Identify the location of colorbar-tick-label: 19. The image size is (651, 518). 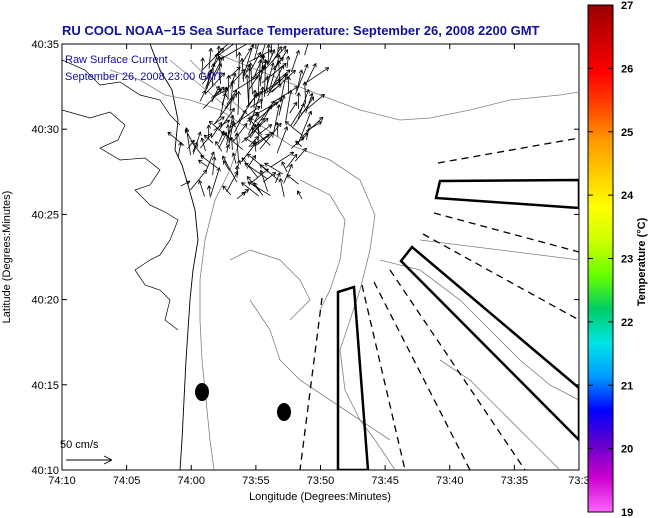
(627, 512).